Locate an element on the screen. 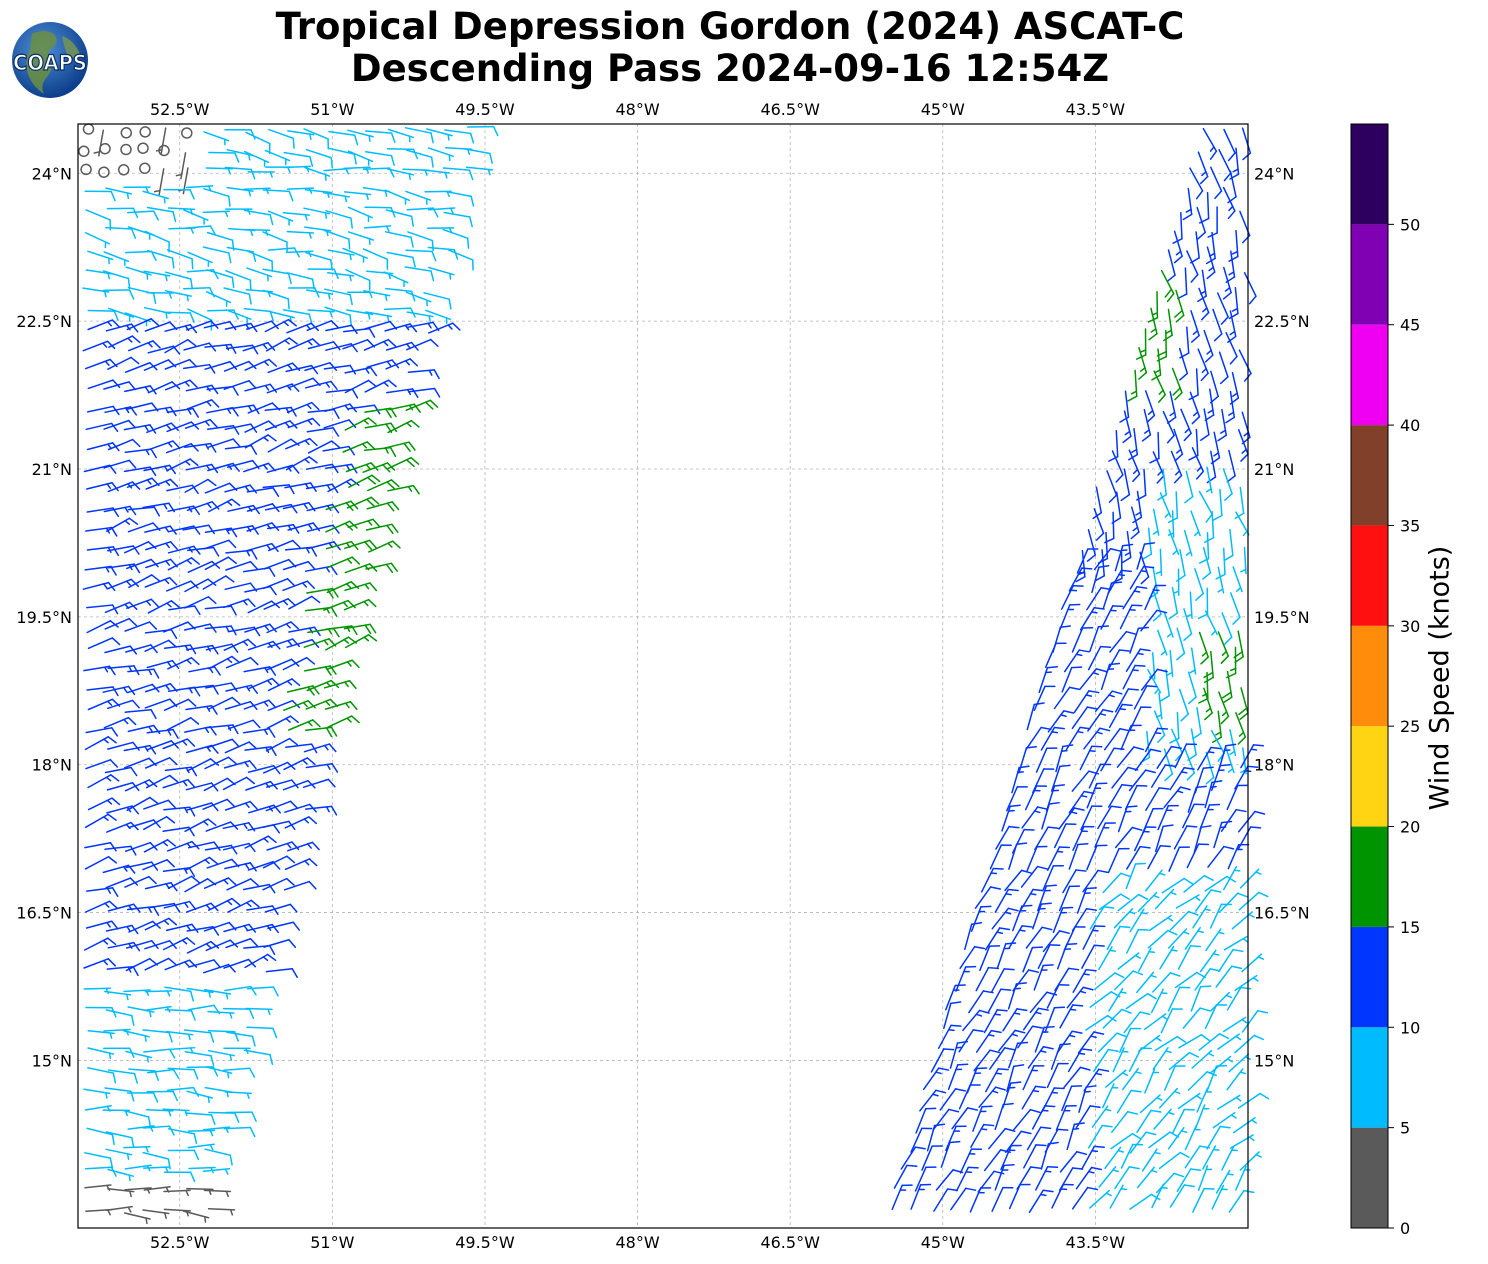 This screenshot has width=1488, height=1264. lon-tick-top: 51°W is located at coordinates (332, 109).